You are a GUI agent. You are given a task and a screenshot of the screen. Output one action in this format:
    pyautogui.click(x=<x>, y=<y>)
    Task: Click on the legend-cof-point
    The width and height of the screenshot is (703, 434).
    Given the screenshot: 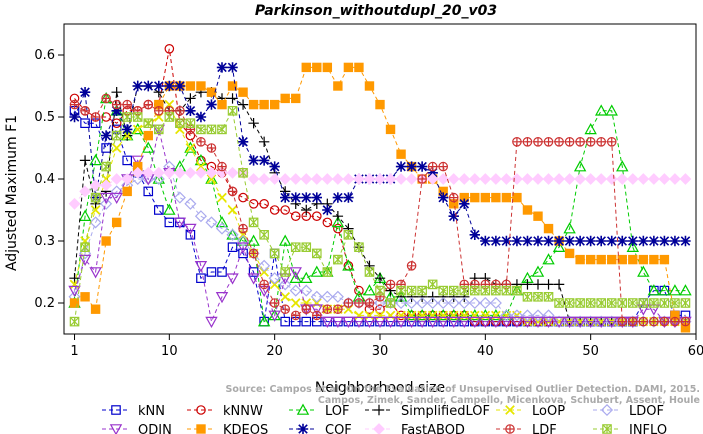 What is the action you would take?
    pyautogui.click(x=303, y=428)
    